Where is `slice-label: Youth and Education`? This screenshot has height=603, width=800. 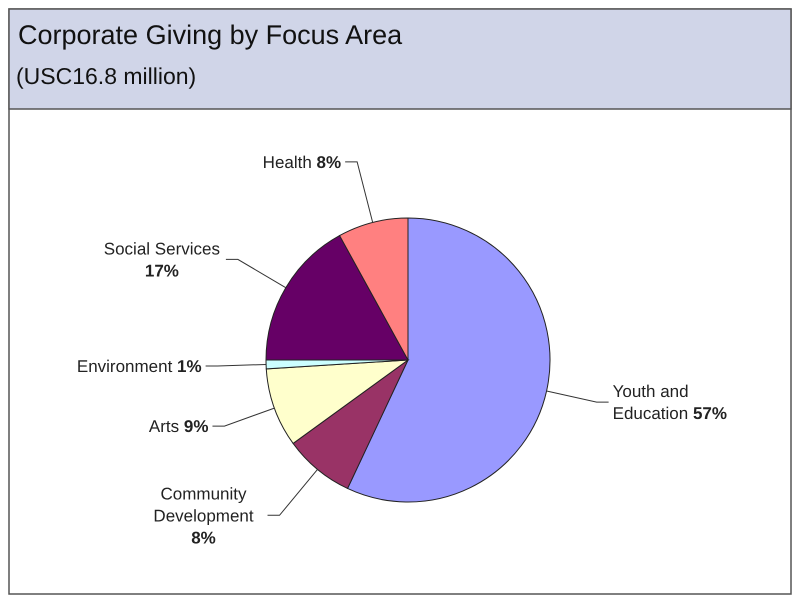 slice-label: Youth and Education is located at coordinates (650, 403).